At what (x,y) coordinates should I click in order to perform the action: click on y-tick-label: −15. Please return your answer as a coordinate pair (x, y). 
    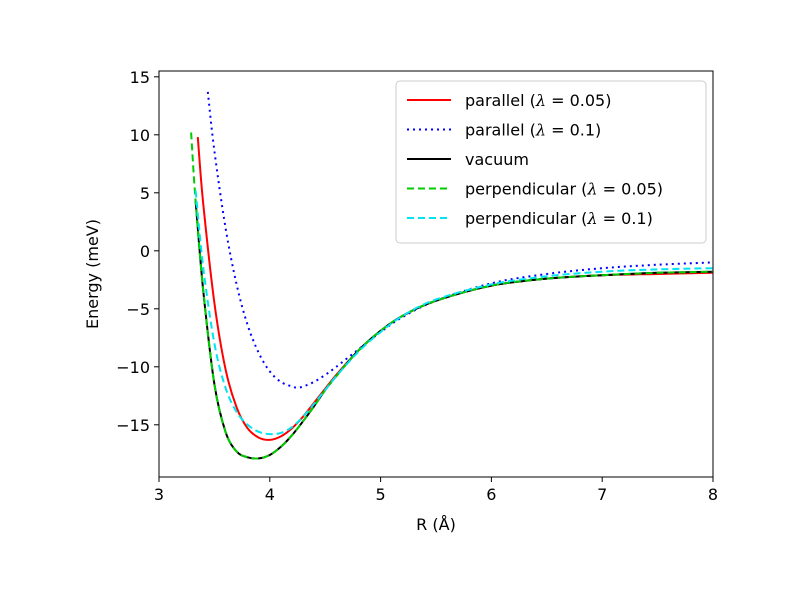
    Looking at the image, I should click on (133, 425).